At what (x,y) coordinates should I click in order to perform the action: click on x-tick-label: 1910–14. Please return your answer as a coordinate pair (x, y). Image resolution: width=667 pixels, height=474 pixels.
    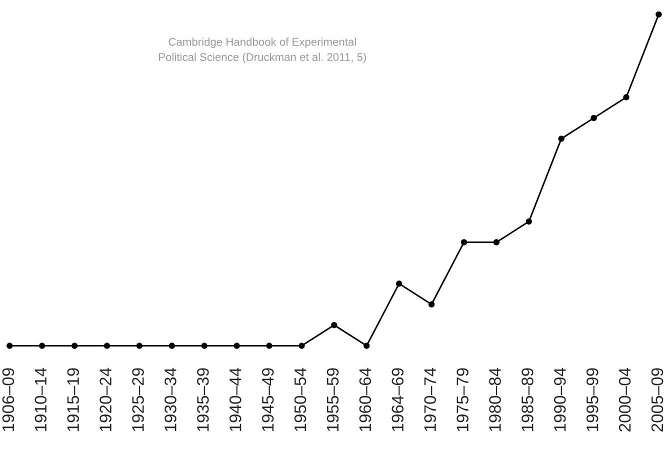
    Looking at the image, I should click on (40, 400).